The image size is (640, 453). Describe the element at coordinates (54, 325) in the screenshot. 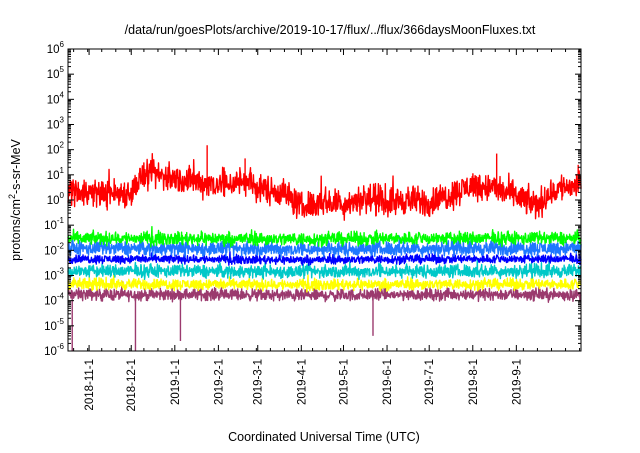

I see `y-tick-label: 10⁻⁵` at that location.